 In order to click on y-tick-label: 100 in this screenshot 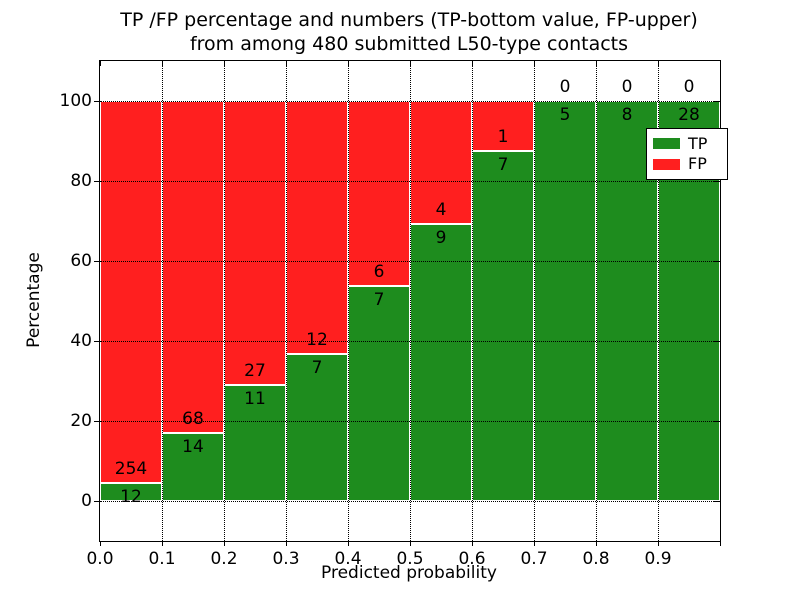, I will do `click(75, 101)`.